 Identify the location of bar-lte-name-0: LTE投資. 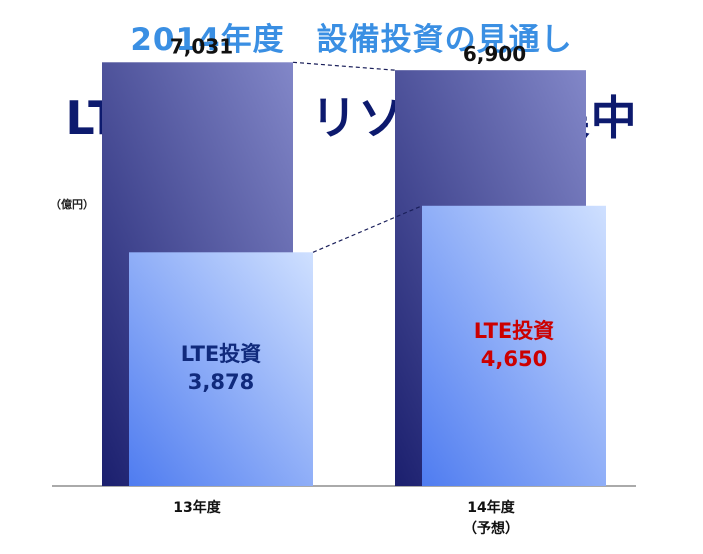
(221, 354).